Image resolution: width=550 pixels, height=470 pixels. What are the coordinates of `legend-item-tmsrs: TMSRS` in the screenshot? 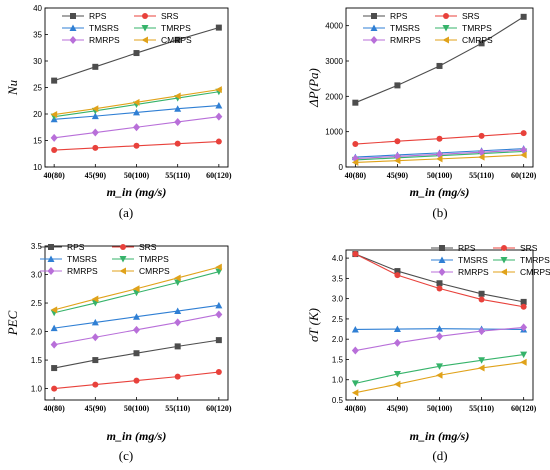 It's located at (68, 259).